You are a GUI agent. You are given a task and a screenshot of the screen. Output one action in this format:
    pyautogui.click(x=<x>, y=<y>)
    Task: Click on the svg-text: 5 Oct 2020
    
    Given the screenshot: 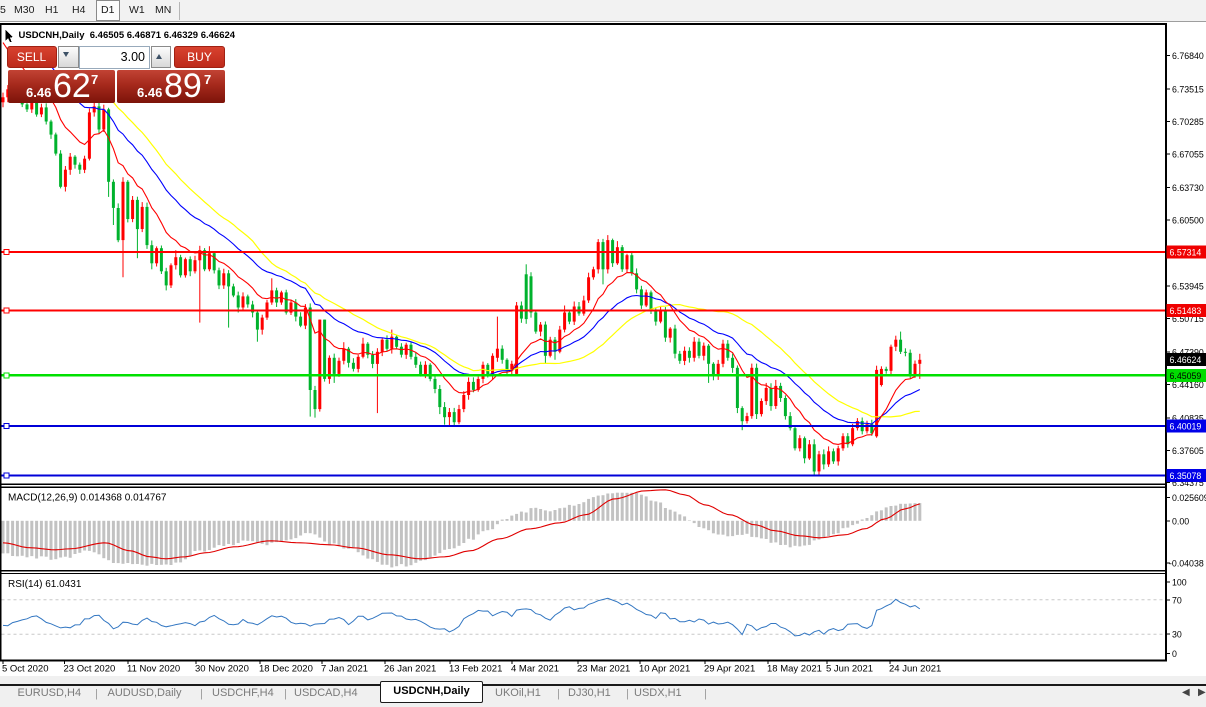 What is the action you would take?
    pyautogui.click(x=25, y=669)
    